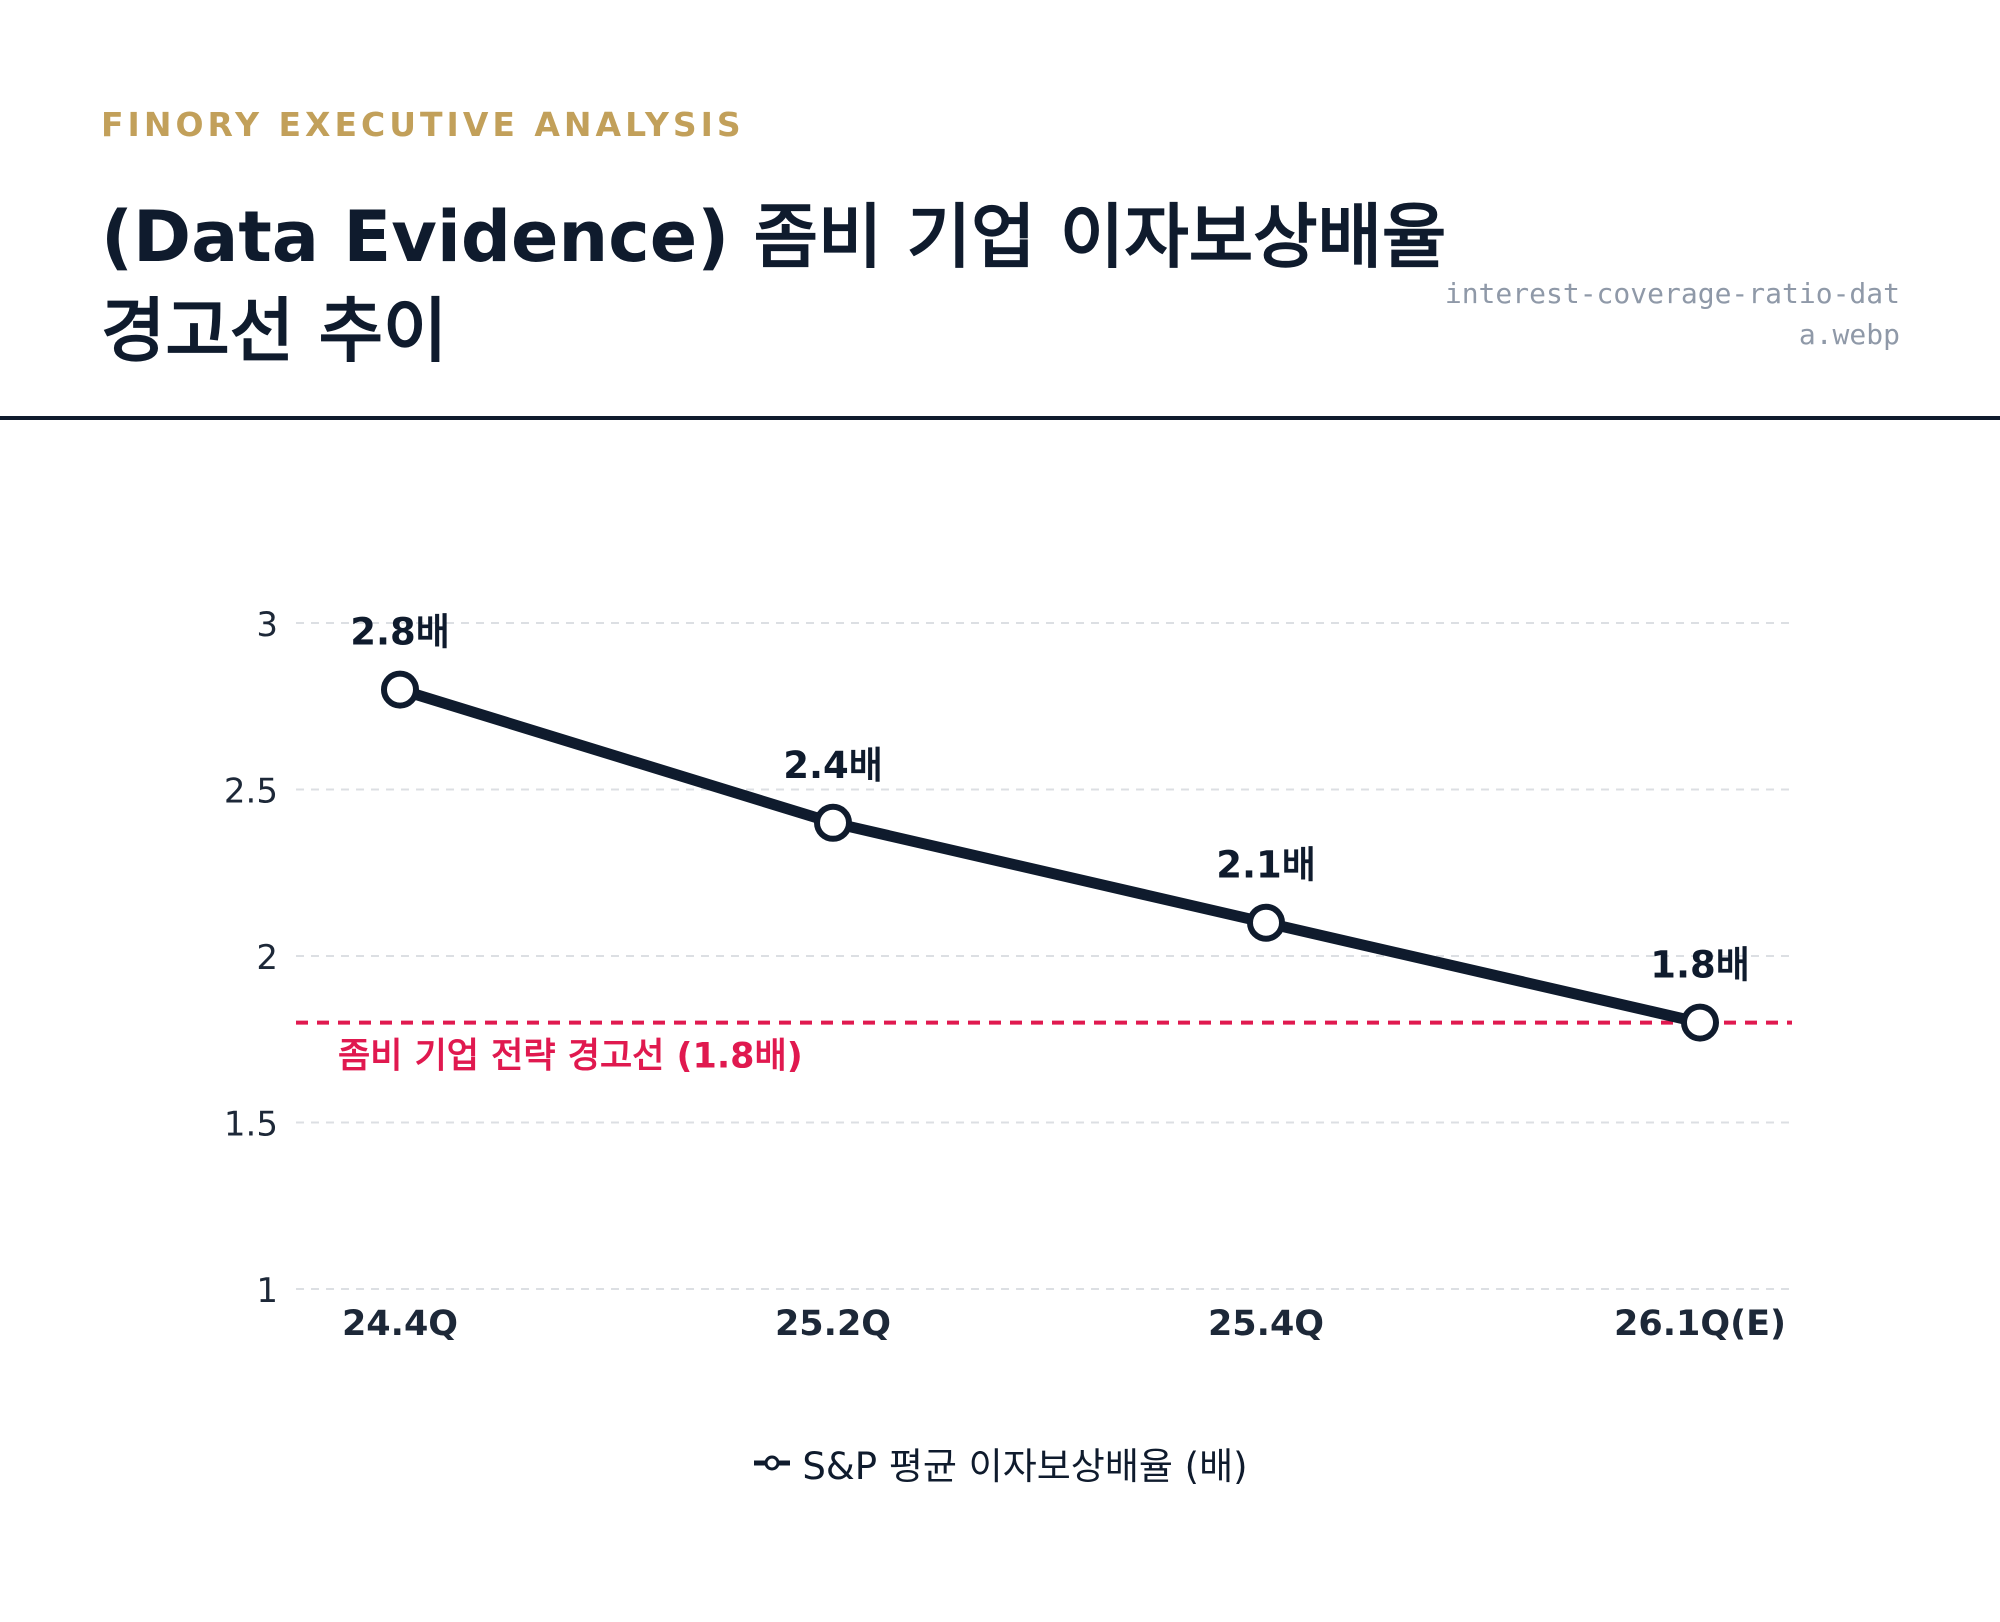 This screenshot has width=2000, height=1622. What do you see at coordinates (833, 1324) in the screenshot?
I see `x-tick-label: 25.2Q` at bounding box center [833, 1324].